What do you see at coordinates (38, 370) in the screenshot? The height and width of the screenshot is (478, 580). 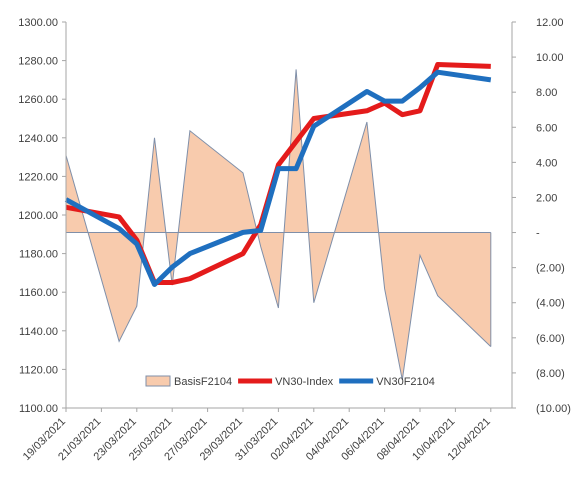 I see `left-axis-tick-label: 1120.00` at bounding box center [38, 370].